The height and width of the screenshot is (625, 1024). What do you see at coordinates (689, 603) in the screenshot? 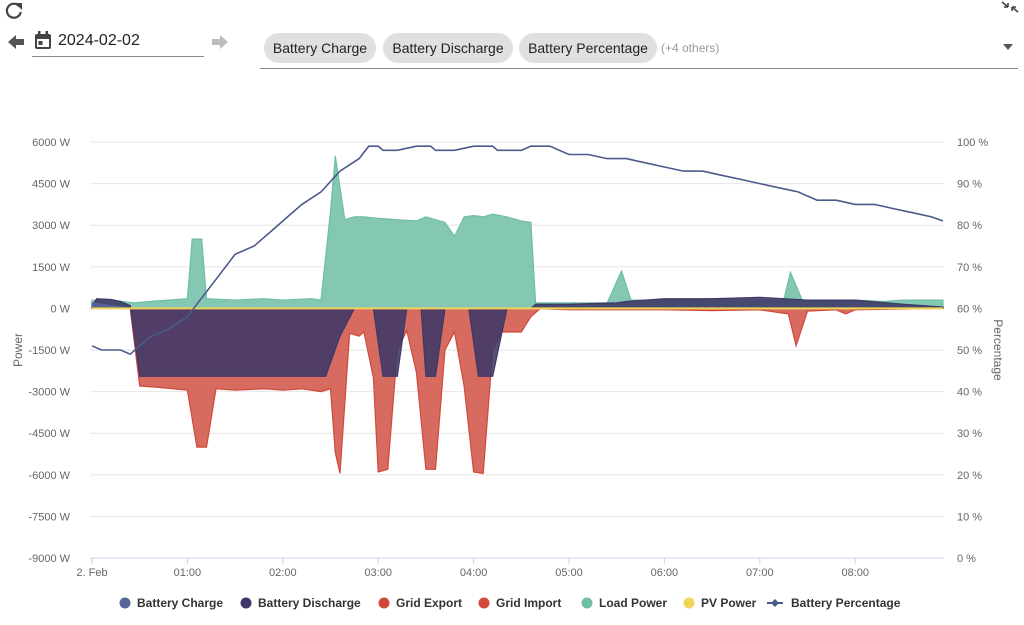
I see `legend-marker-pv-power` at bounding box center [689, 603].